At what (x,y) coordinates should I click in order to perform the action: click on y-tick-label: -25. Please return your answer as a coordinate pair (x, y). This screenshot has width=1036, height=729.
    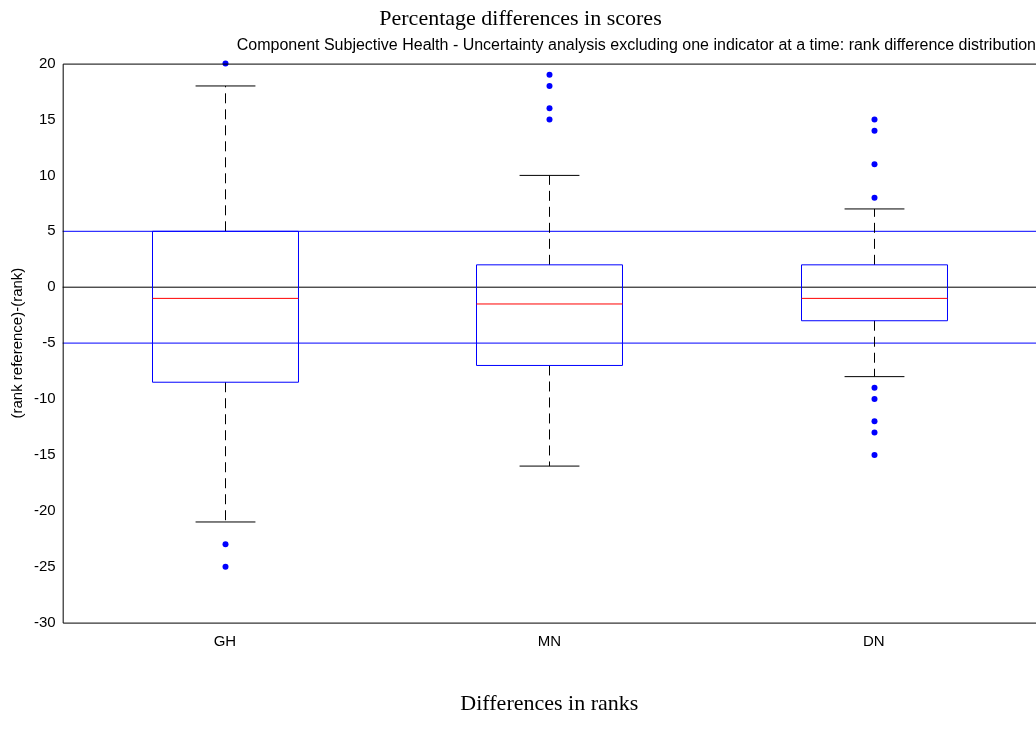
    Looking at the image, I should click on (44, 565).